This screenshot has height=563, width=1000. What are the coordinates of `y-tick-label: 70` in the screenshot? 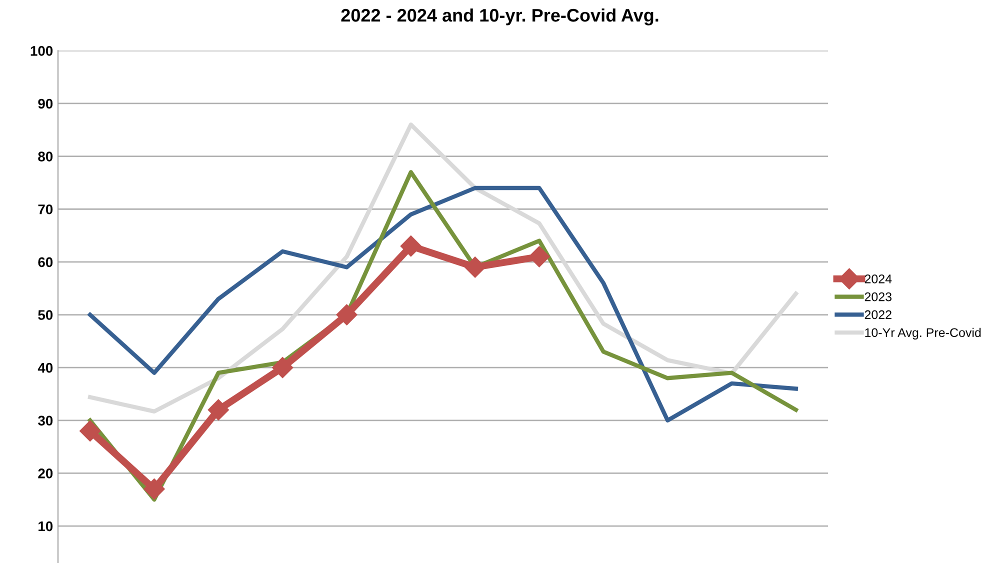 It's located at (45, 209).